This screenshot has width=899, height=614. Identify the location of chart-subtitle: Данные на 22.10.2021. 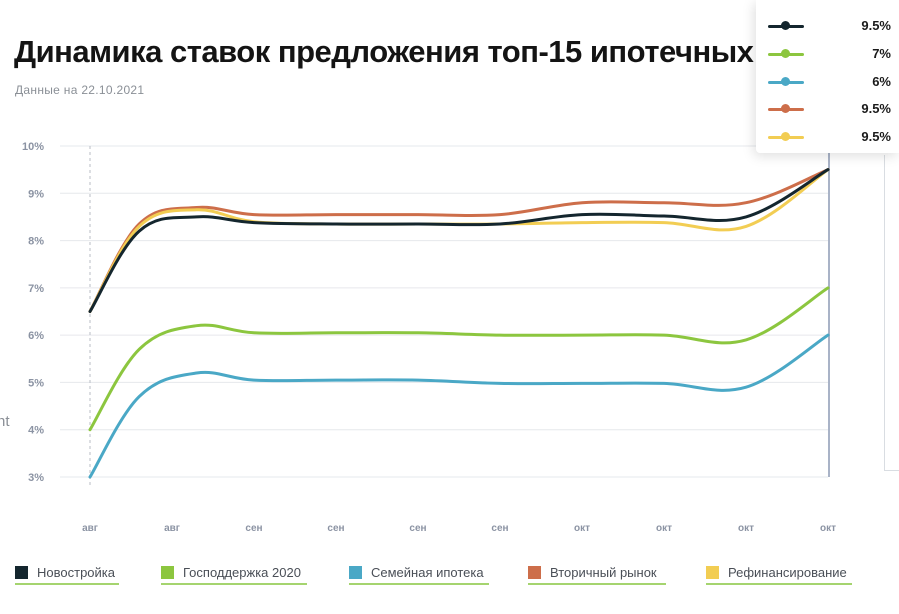
(80, 90).